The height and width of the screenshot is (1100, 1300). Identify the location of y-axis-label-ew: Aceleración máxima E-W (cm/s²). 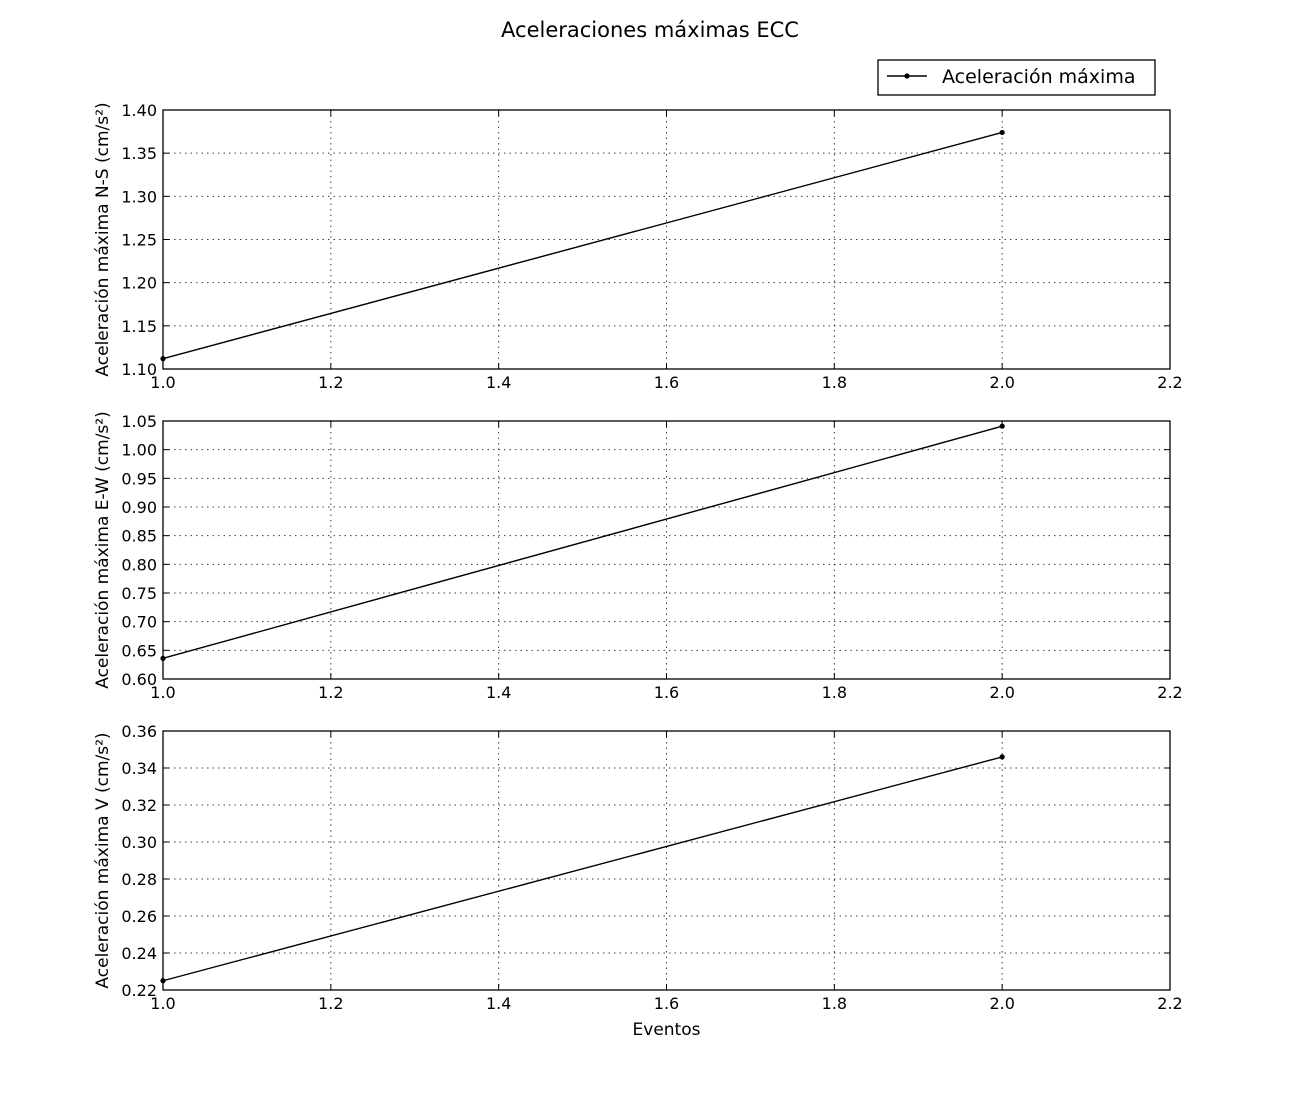
(103, 550).